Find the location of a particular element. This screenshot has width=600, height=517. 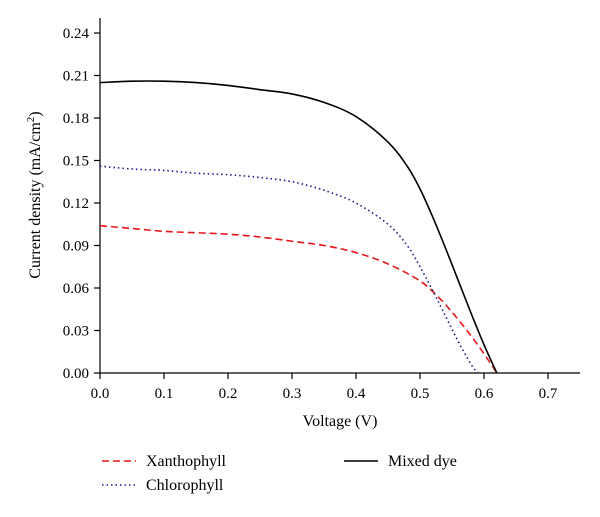

legend-item-mixed-dye: Mixed dye is located at coordinates (400, 461).